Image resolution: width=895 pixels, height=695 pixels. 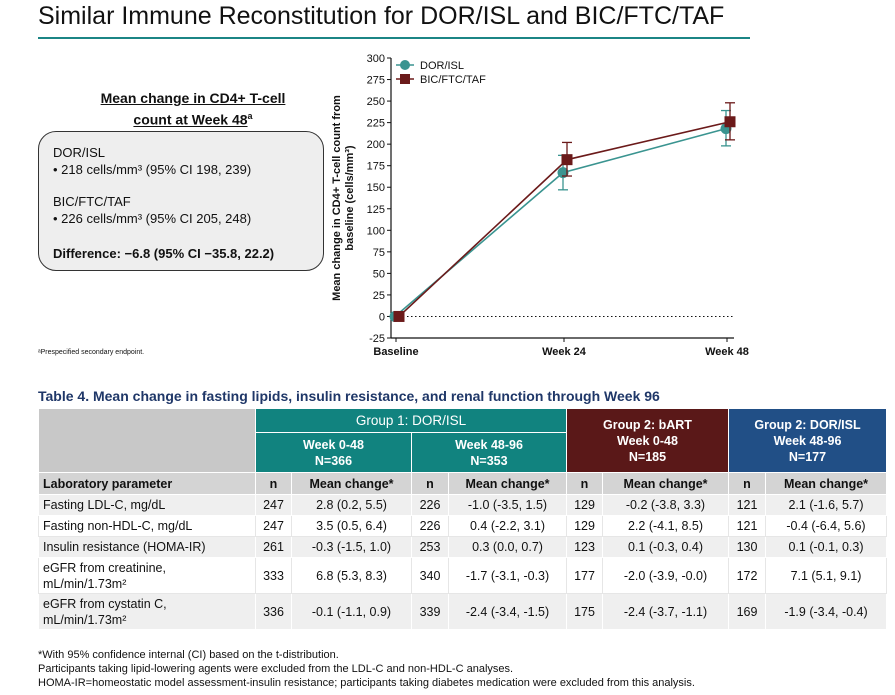 What do you see at coordinates (727, 352) in the screenshot?
I see `x-tick-label: Week 48` at bounding box center [727, 352].